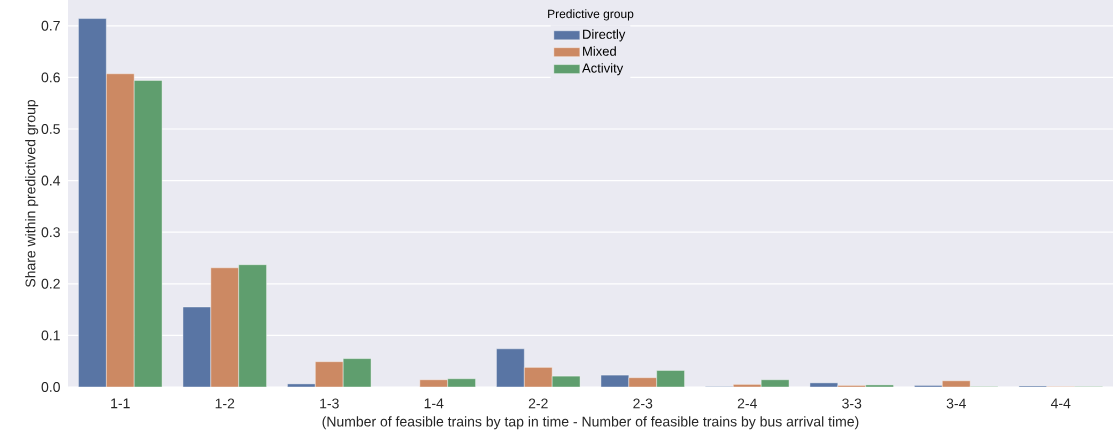  Describe the element at coordinates (120, 403) in the screenshot. I see `x-tick-label: 1-1` at that location.